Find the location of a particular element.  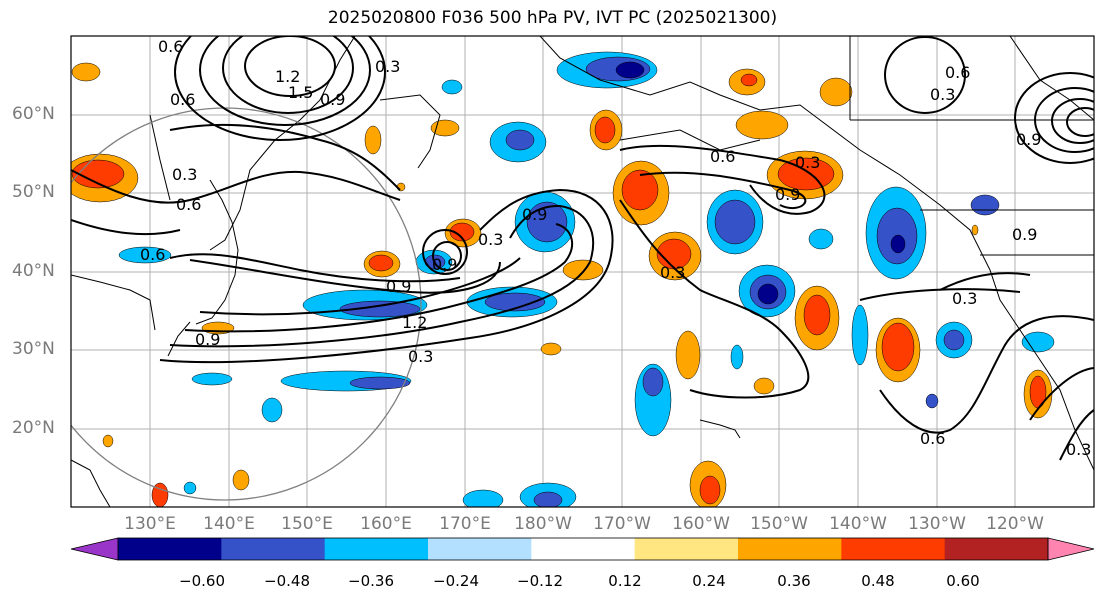

colorbar-tick-label: 0.24 is located at coordinates (709, 581).